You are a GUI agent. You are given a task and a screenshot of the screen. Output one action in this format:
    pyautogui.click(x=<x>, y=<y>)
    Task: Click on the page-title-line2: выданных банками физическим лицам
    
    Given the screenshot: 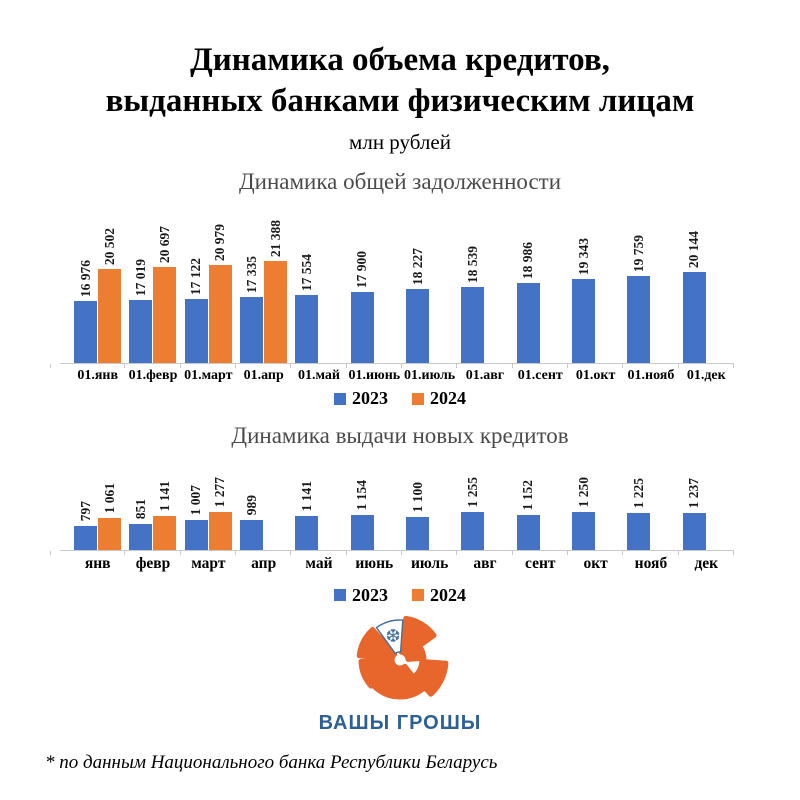 What is the action you would take?
    pyautogui.click(x=400, y=100)
    